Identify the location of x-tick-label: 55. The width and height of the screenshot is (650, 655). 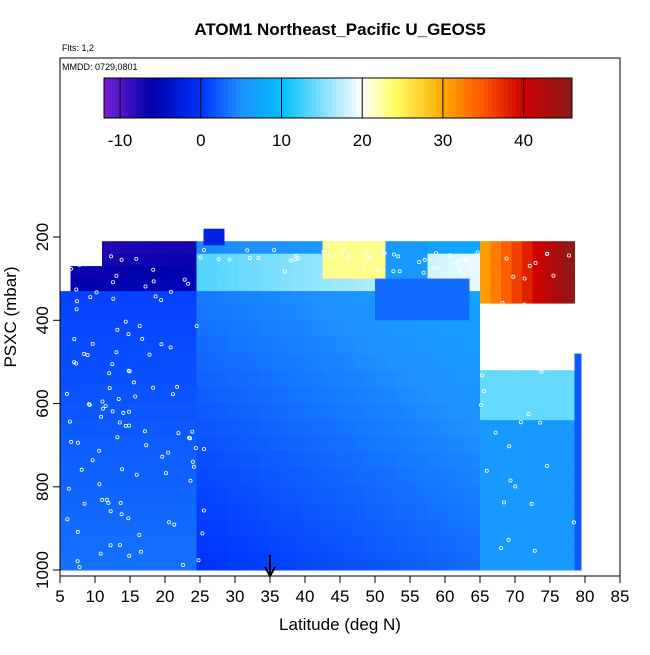
(410, 596).